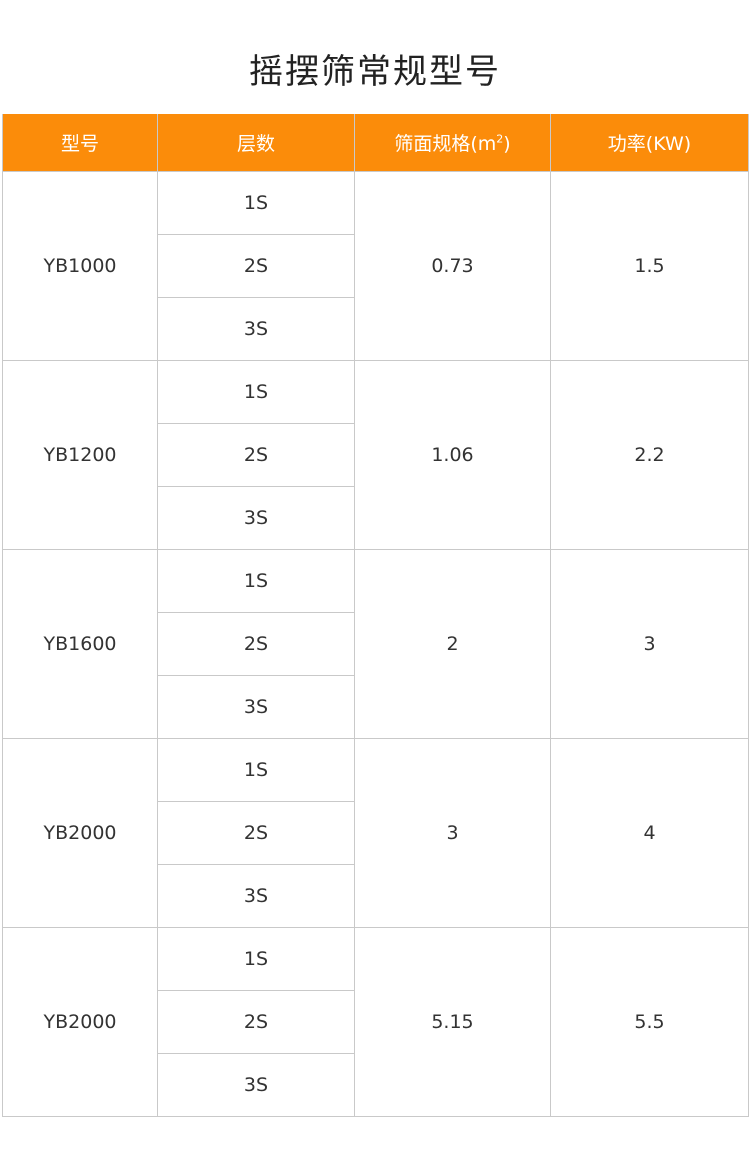  What do you see at coordinates (649, 833) in the screenshot?
I see `power-cell: 4` at bounding box center [649, 833].